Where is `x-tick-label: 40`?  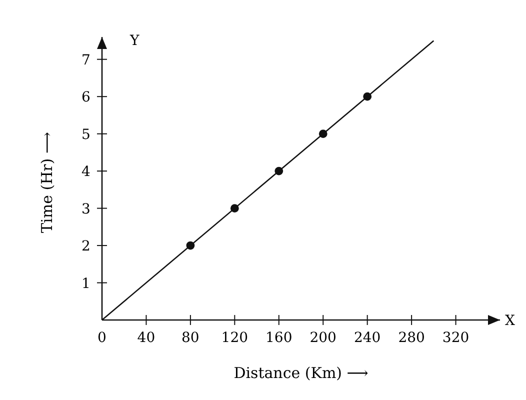
x-tick-label: 40 is located at coordinates (146, 338).